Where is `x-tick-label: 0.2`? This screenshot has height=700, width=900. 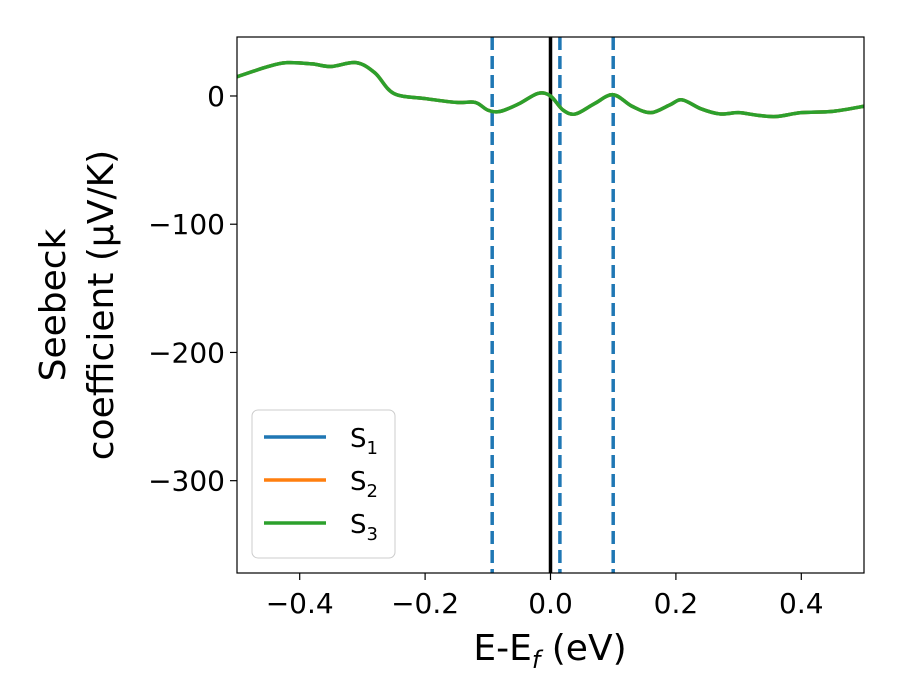
x-tick-label: 0.2 is located at coordinates (676, 603).